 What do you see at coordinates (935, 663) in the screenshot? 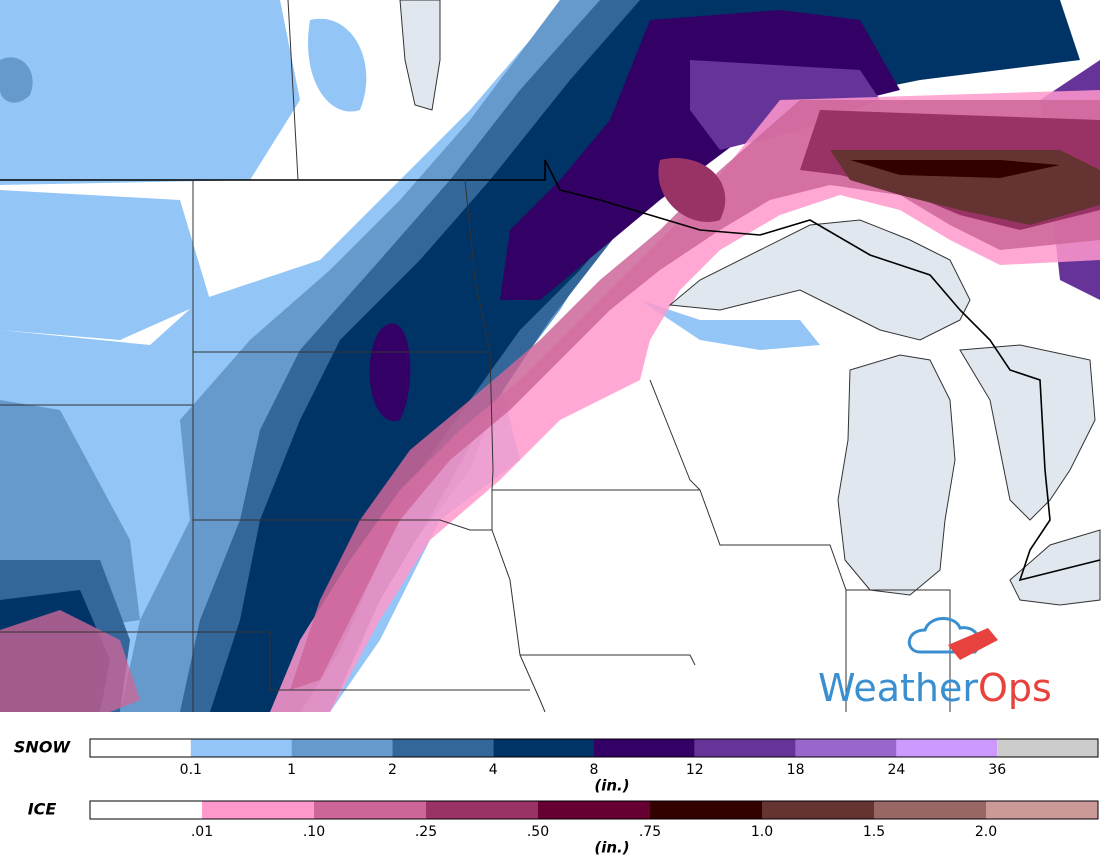
I see `logo: WeatherOps` at bounding box center [935, 663].